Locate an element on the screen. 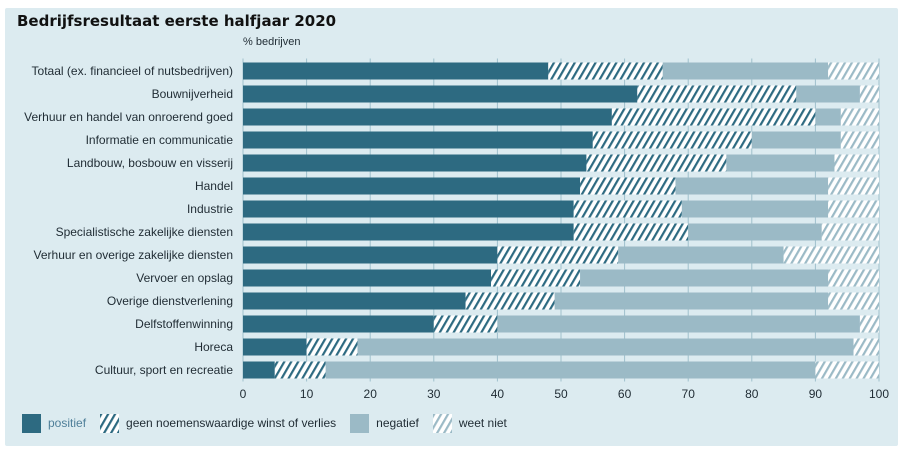 The width and height of the screenshot is (908, 449). x-tick-label: 60 is located at coordinates (625, 394).